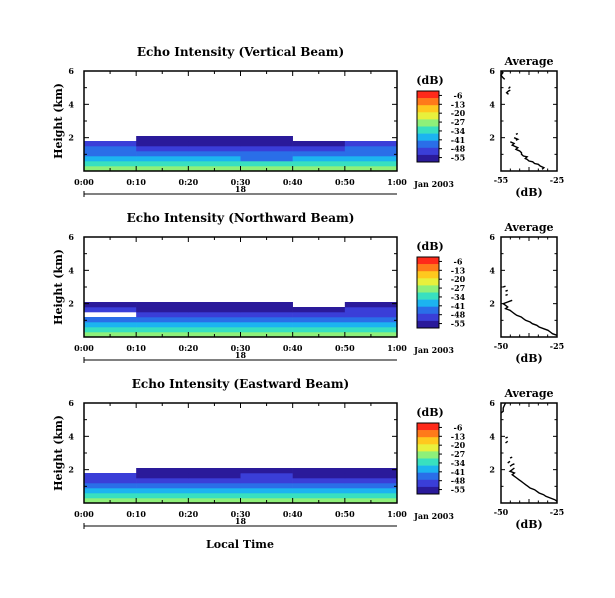 The height and width of the screenshot is (598, 615). What do you see at coordinates (458, 436) in the screenshot?
I see `colorbar-tick-label: -13` at bounding box center [458, 436].